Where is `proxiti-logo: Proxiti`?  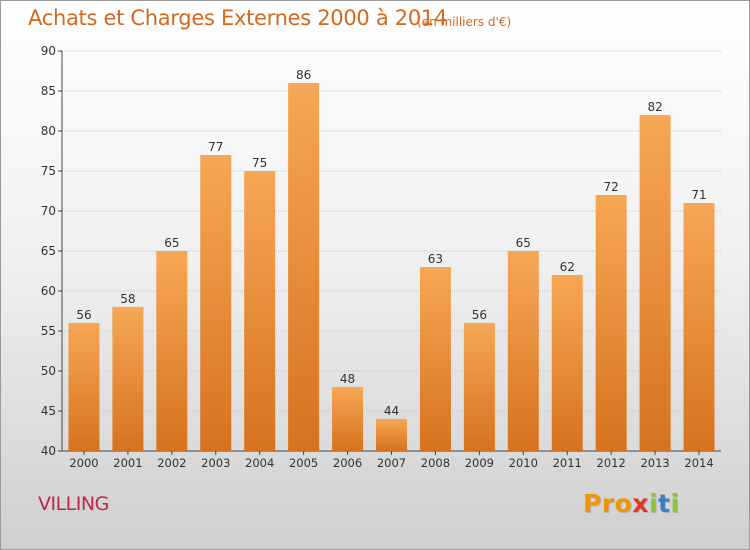 proxiti-logo: Proxiti is located at coordinates (631, 503).